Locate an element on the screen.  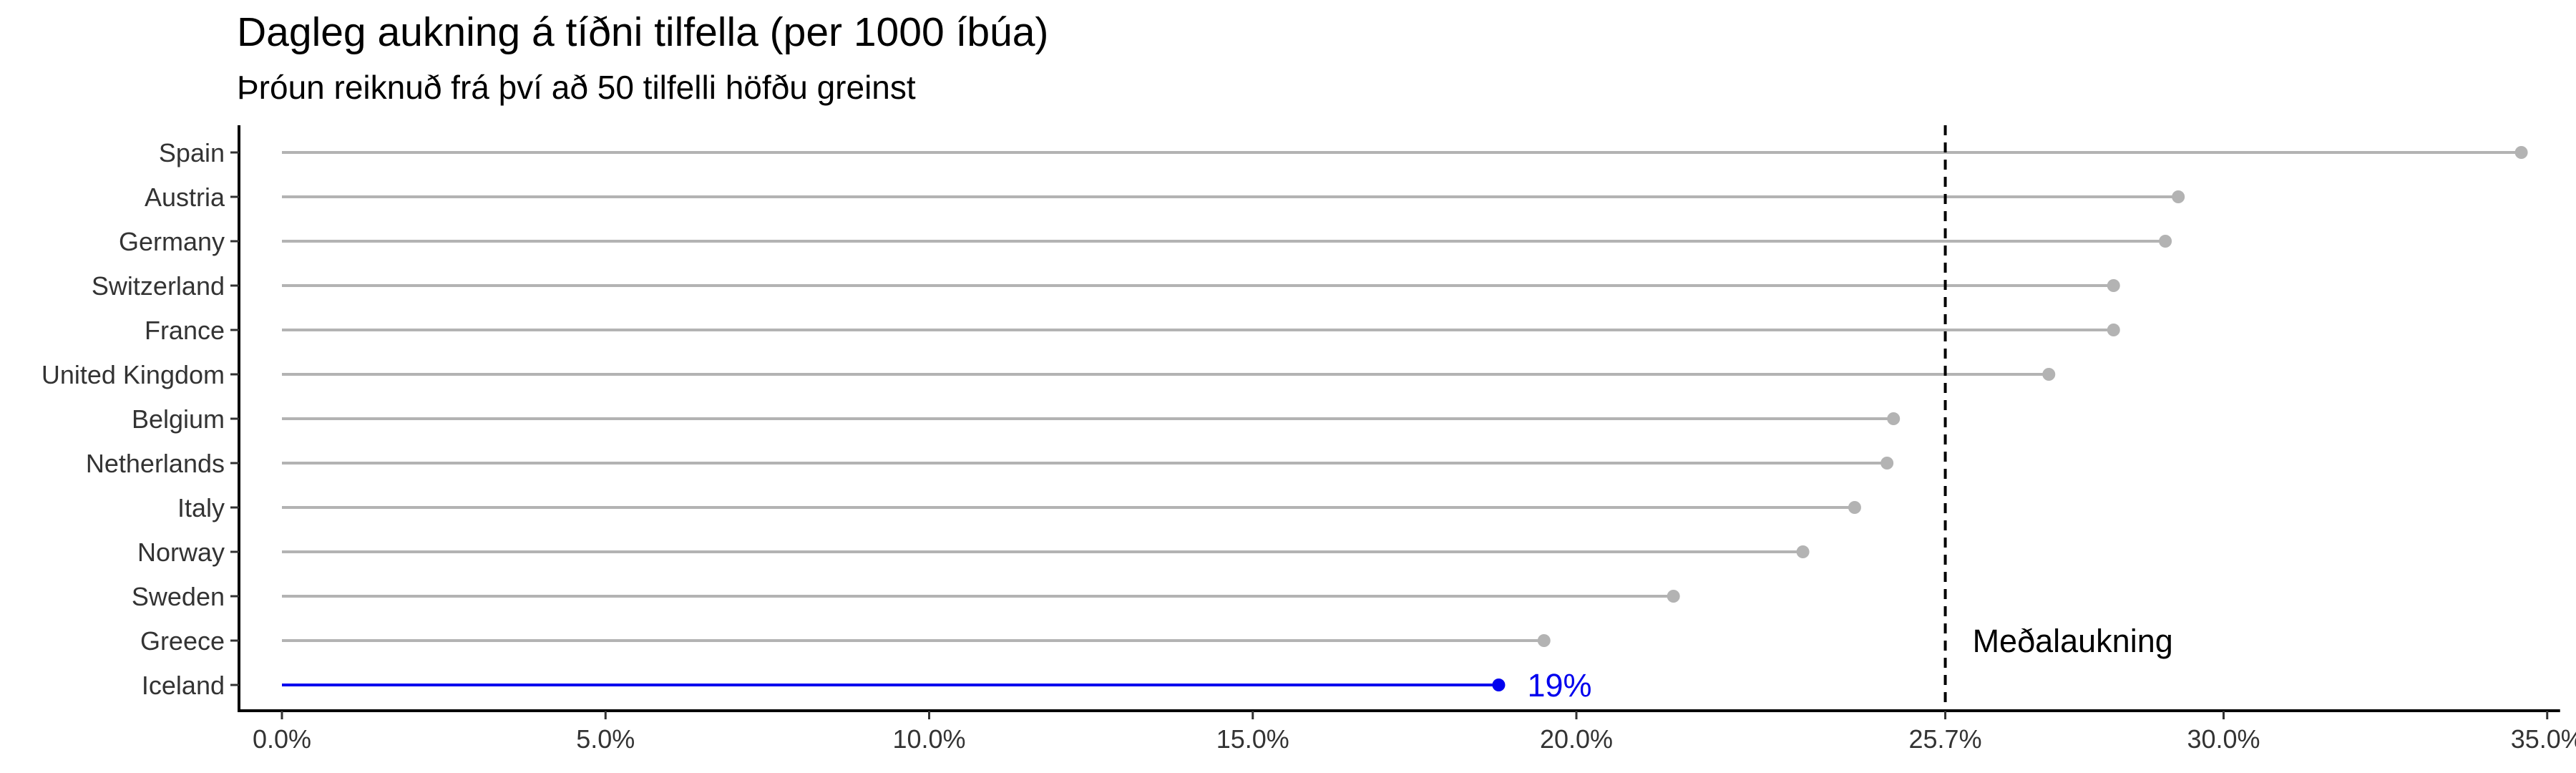
y-tick-label-italy: Italy is located at coordinates (201, 508).